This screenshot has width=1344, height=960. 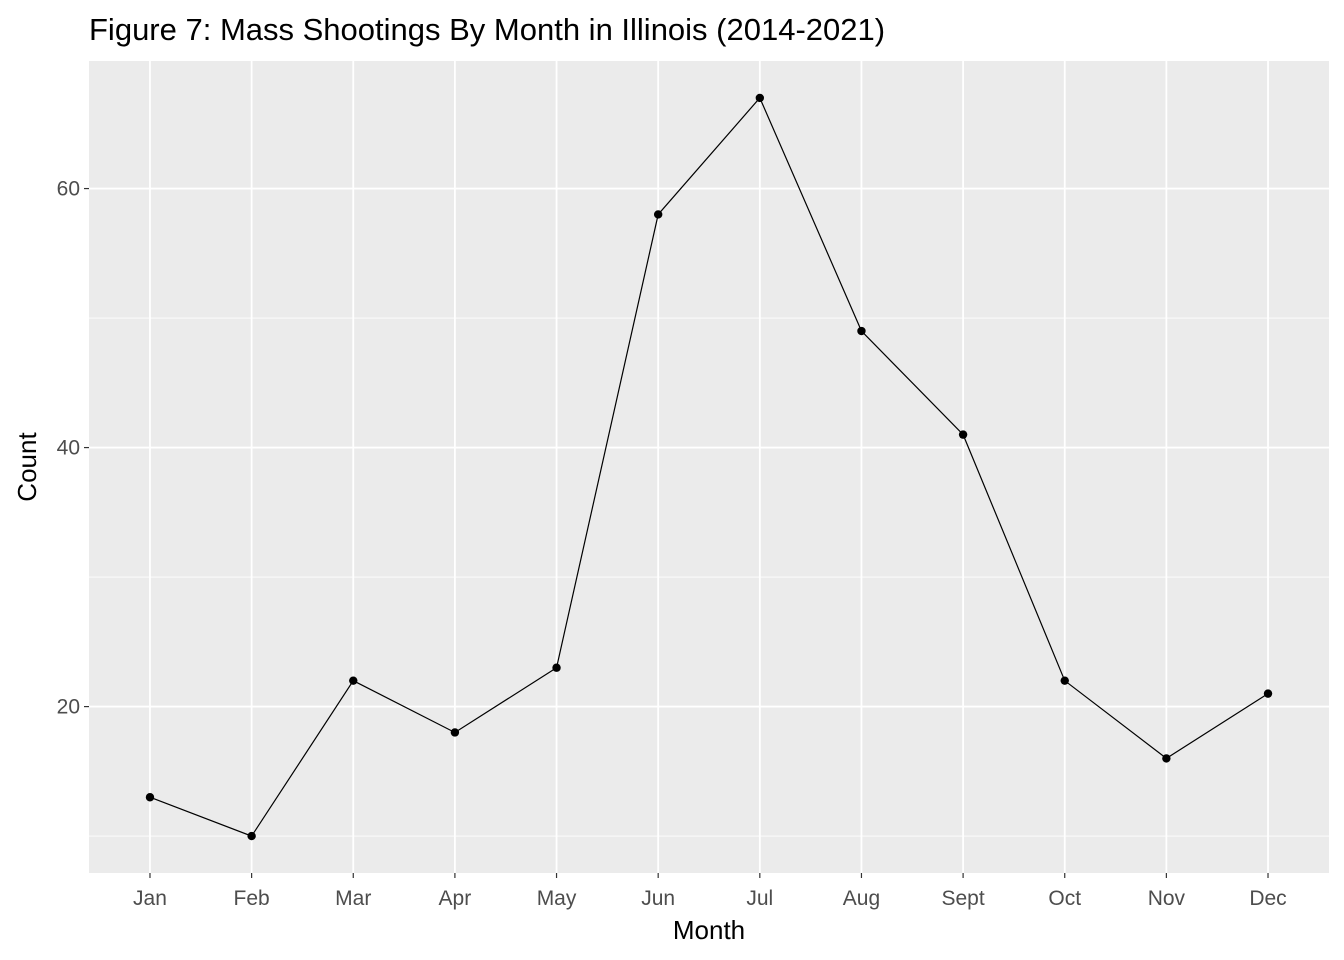 I want to click on data-point-jan, so click(x=150, y=797).